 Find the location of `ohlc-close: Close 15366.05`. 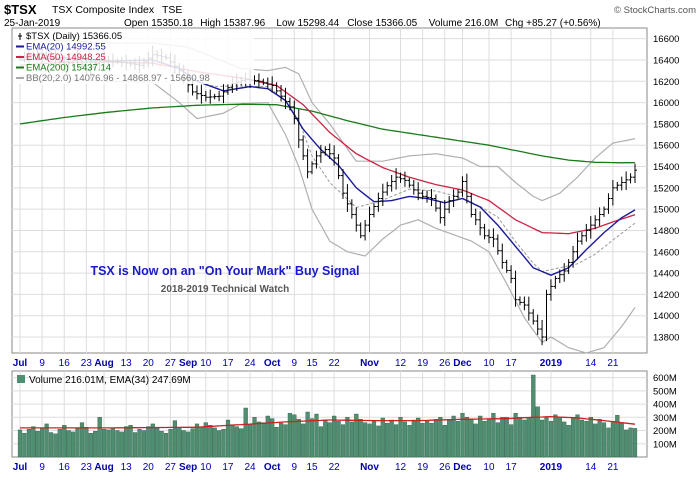

ohlc-close: Close 15366.05 is located at coordinates (382, 23).